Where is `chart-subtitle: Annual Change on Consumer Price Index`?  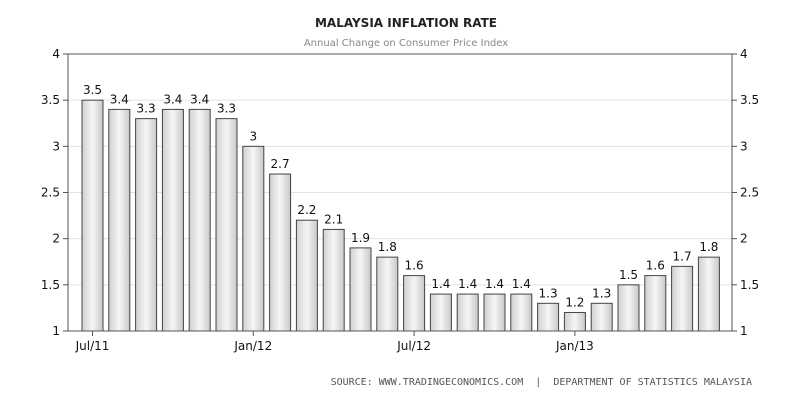 chart-subtitle: Annual Change on Consumer Price Index is located at coordinates (406, 43).